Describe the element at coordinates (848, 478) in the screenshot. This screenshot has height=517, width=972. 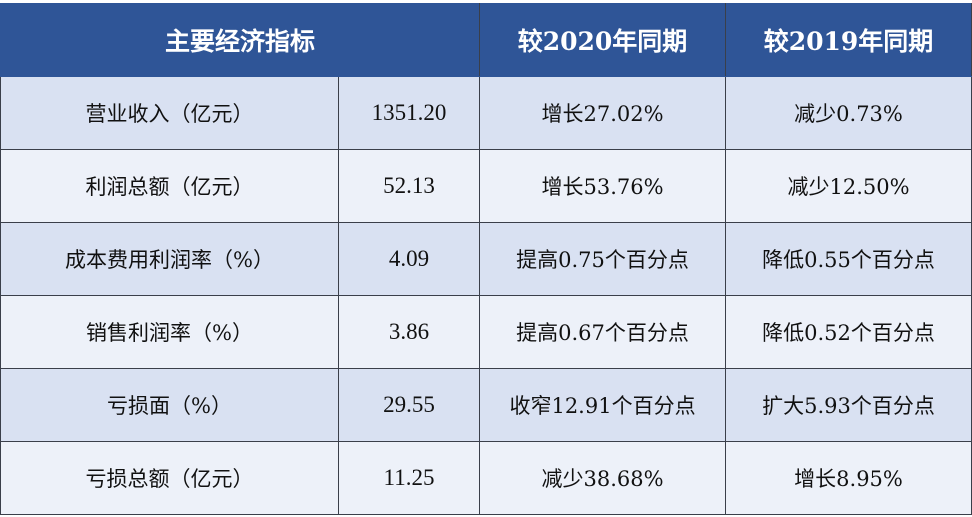
I see `vs-2019-cell: 增长8.95%` at that location.